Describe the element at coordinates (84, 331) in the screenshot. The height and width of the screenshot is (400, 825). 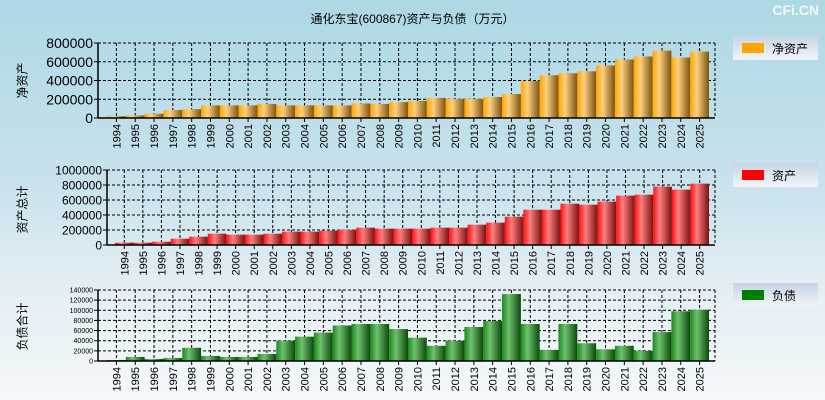
I see `y-tick-label: 60000` at that location.